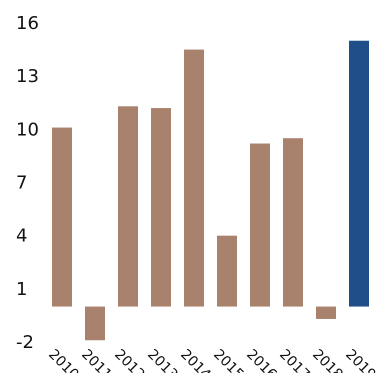 This screenshot has height=373, width=377. What do you see at coordinates (21, 183) in the screenshot?
I see `y-tick-label: 7` at bounding box center [21, 183].